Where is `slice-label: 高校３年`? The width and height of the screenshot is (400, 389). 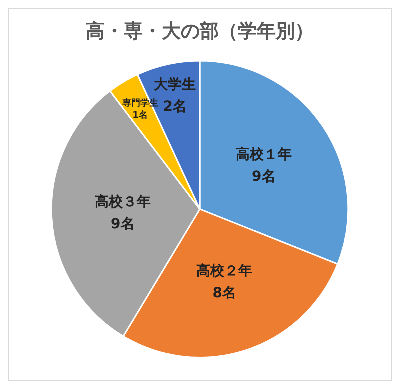 slice-label: 高校３年 is located at coordinates (122, 202).